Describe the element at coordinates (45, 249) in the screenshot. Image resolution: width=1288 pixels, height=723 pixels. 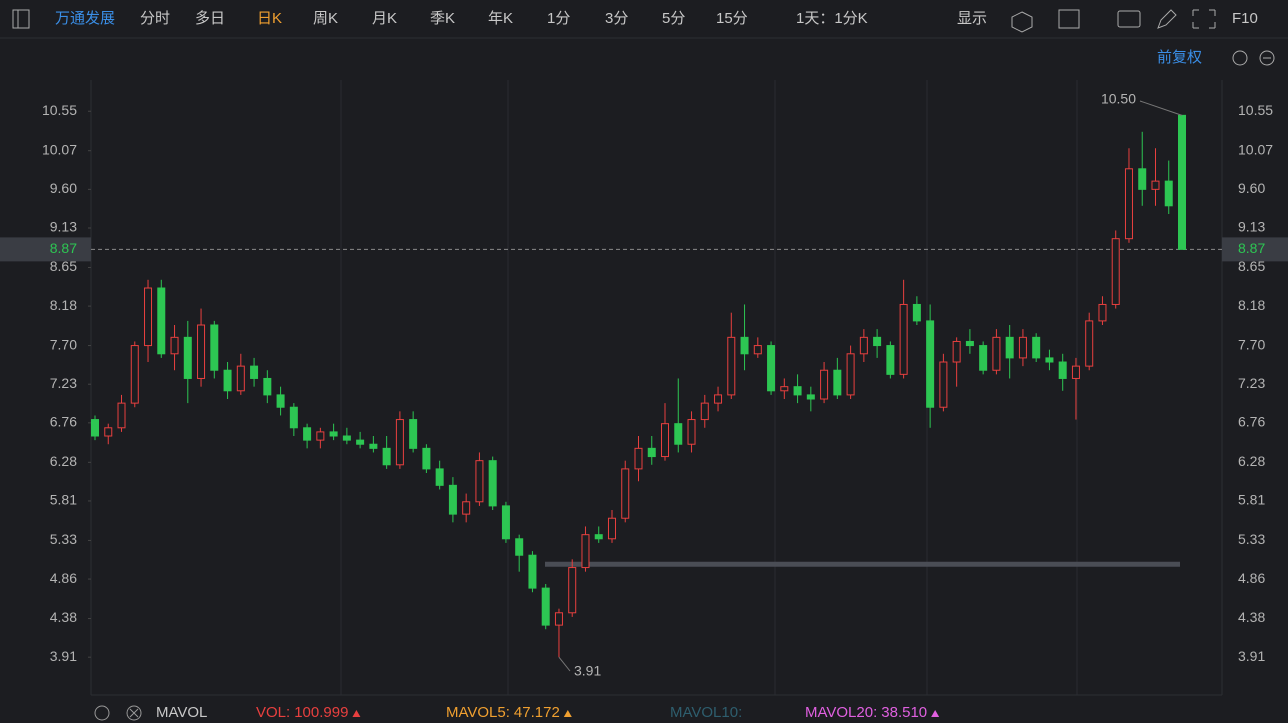
I see `price-tag-left` at that location.